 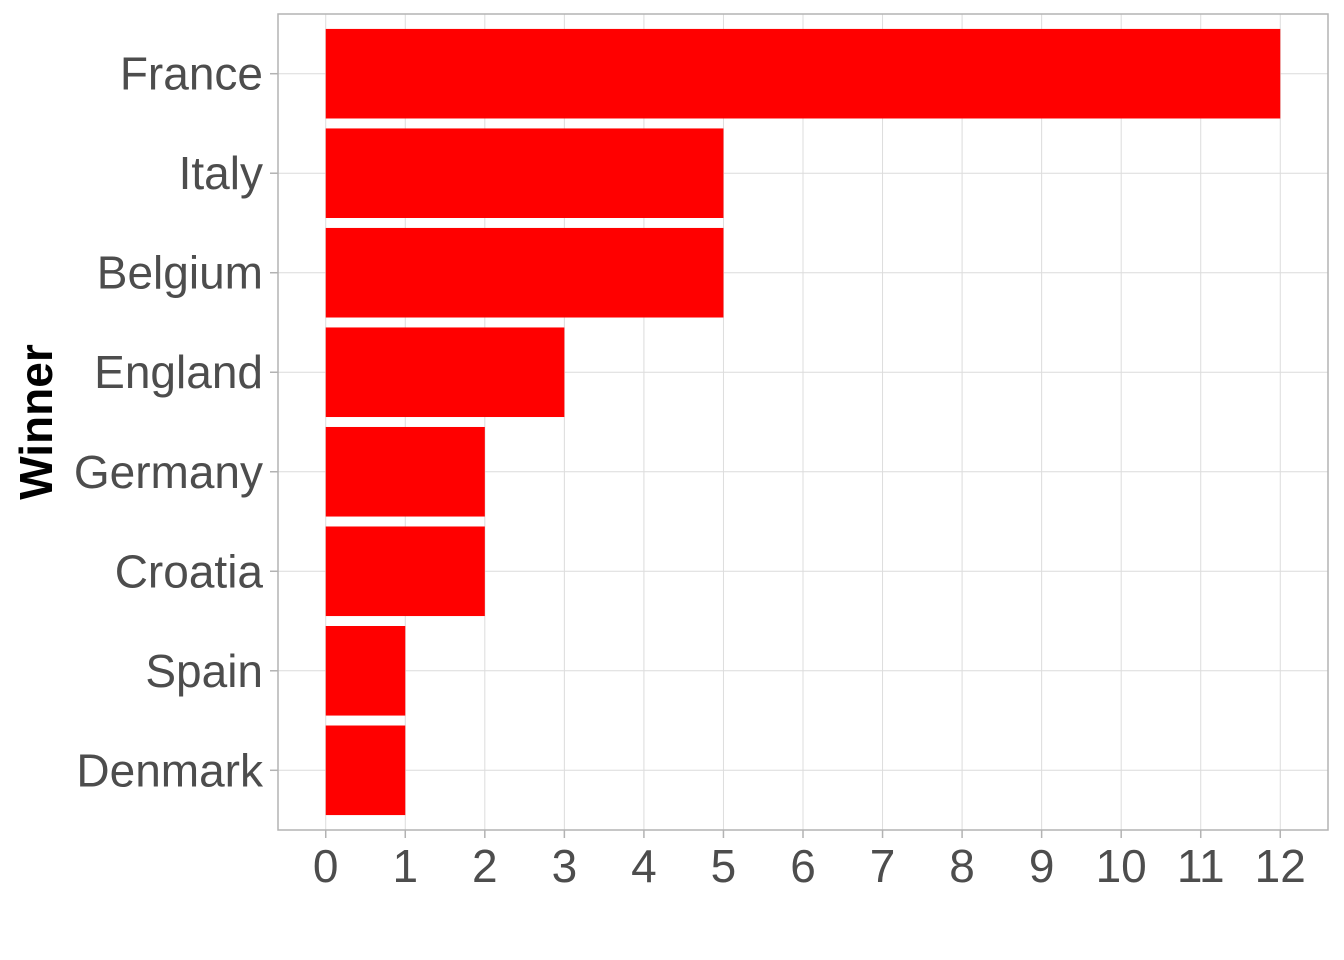 I want to click on bar-italy, so click(x=524, y=173).